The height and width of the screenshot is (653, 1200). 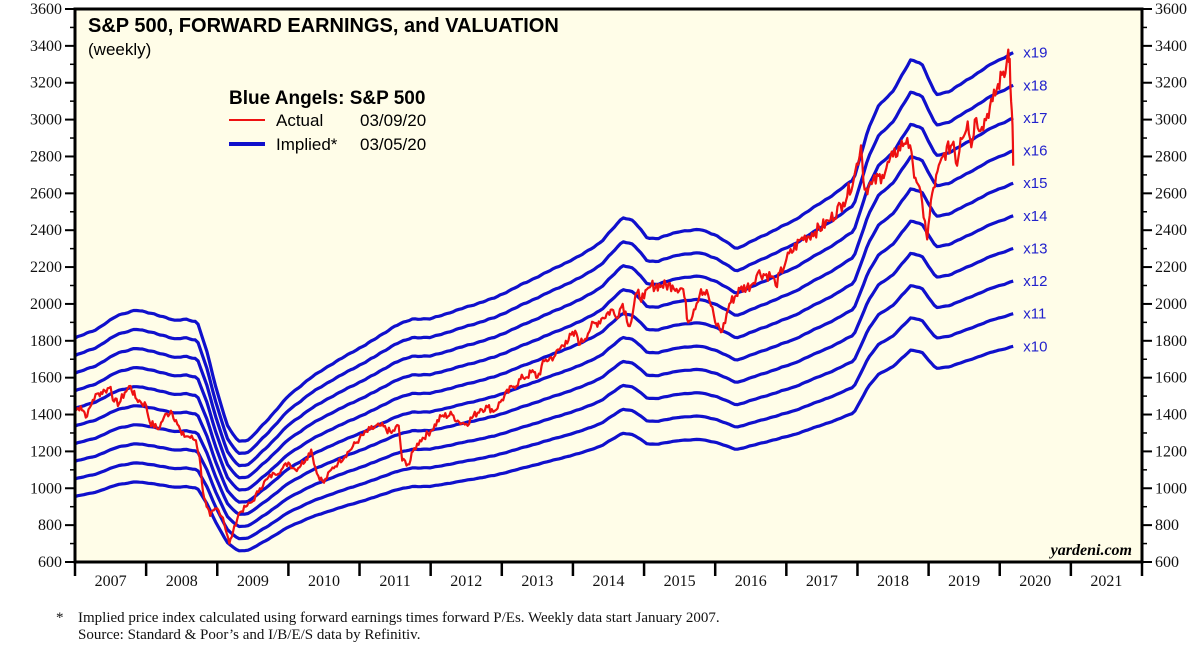 I want to click on watermark: yardeni.com, so click(x=1090, y=550).